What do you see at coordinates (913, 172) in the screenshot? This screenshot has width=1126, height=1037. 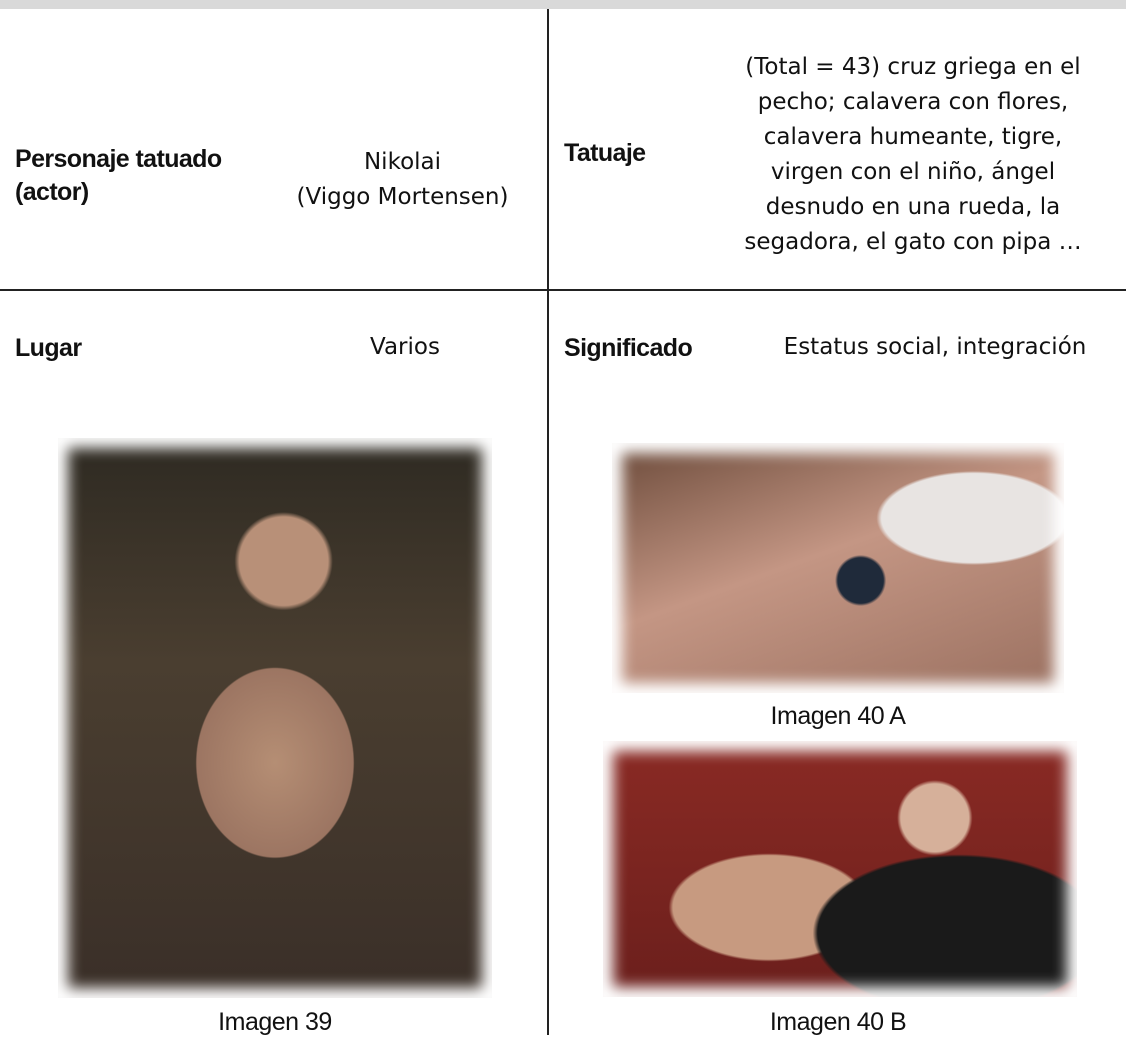 I see `text: virgen con el niño, ángel` at bounding box center [913, 172].